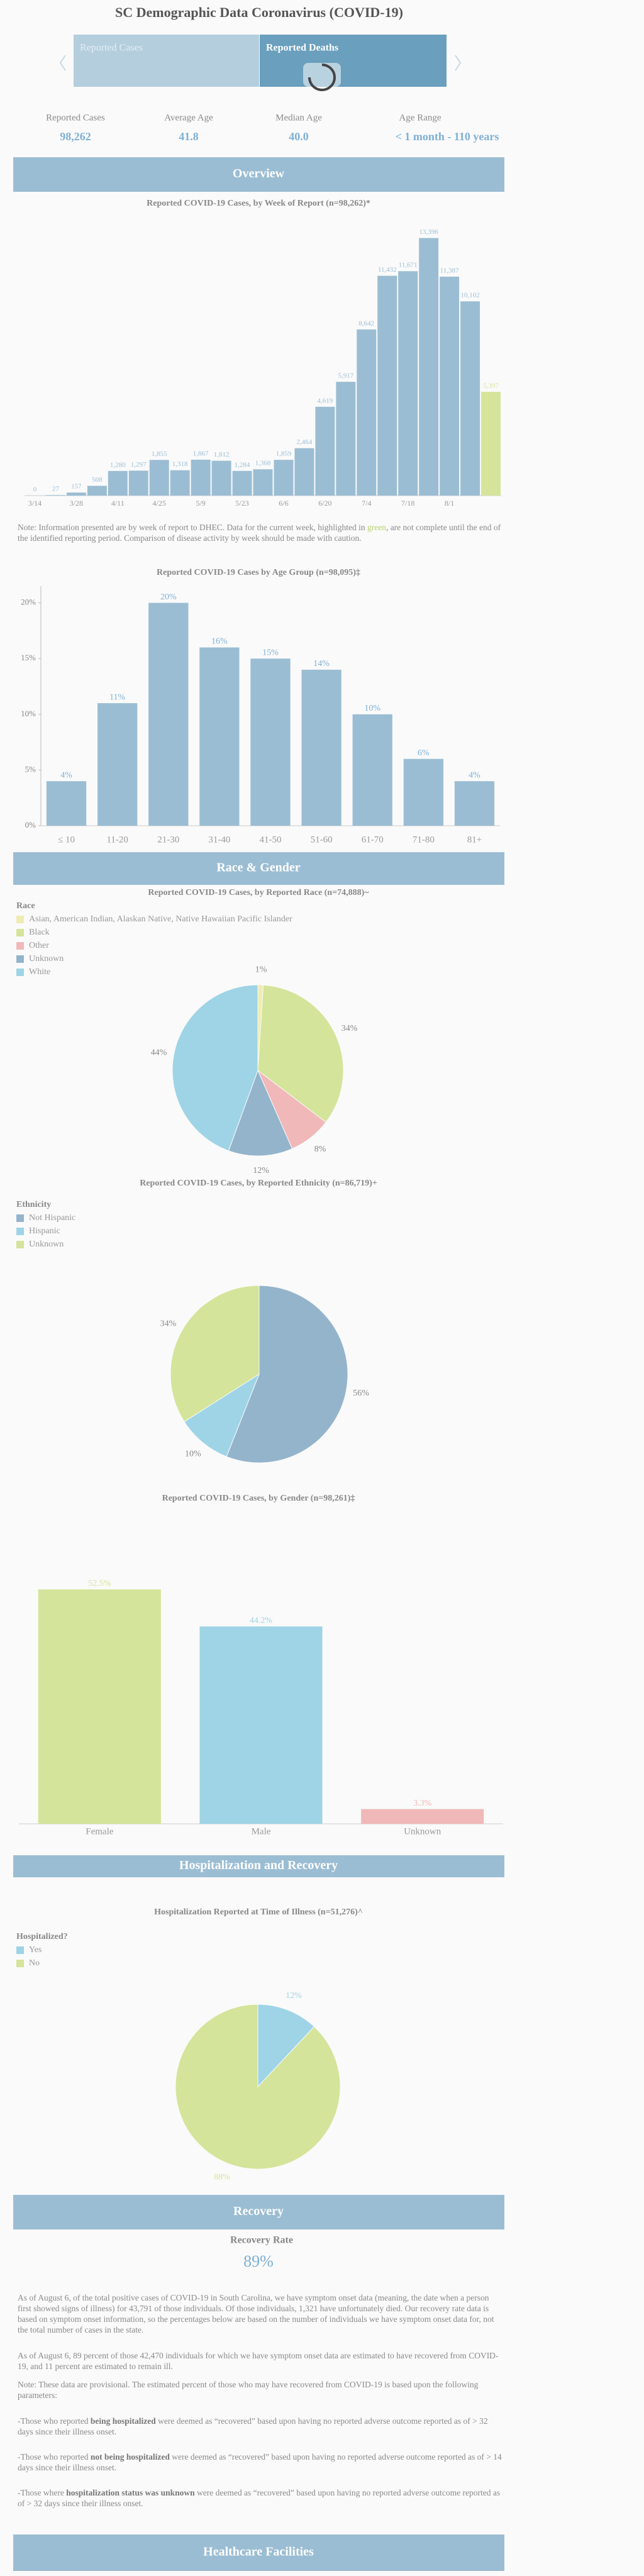 This screenshot has height=2576, width=644. I want to click on value-label: 15%, so click(270, 652).